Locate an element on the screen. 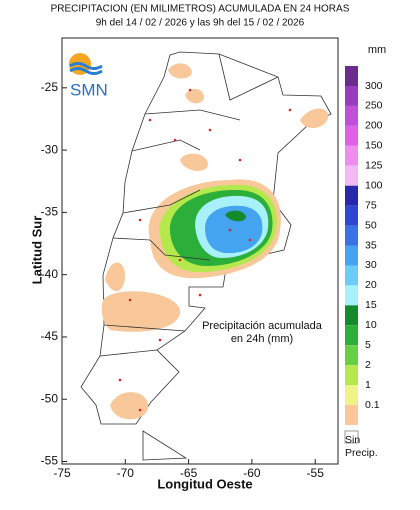 This screenshot has height=510, width=420. legend-label: 150 is located at coordinates (374, 146).